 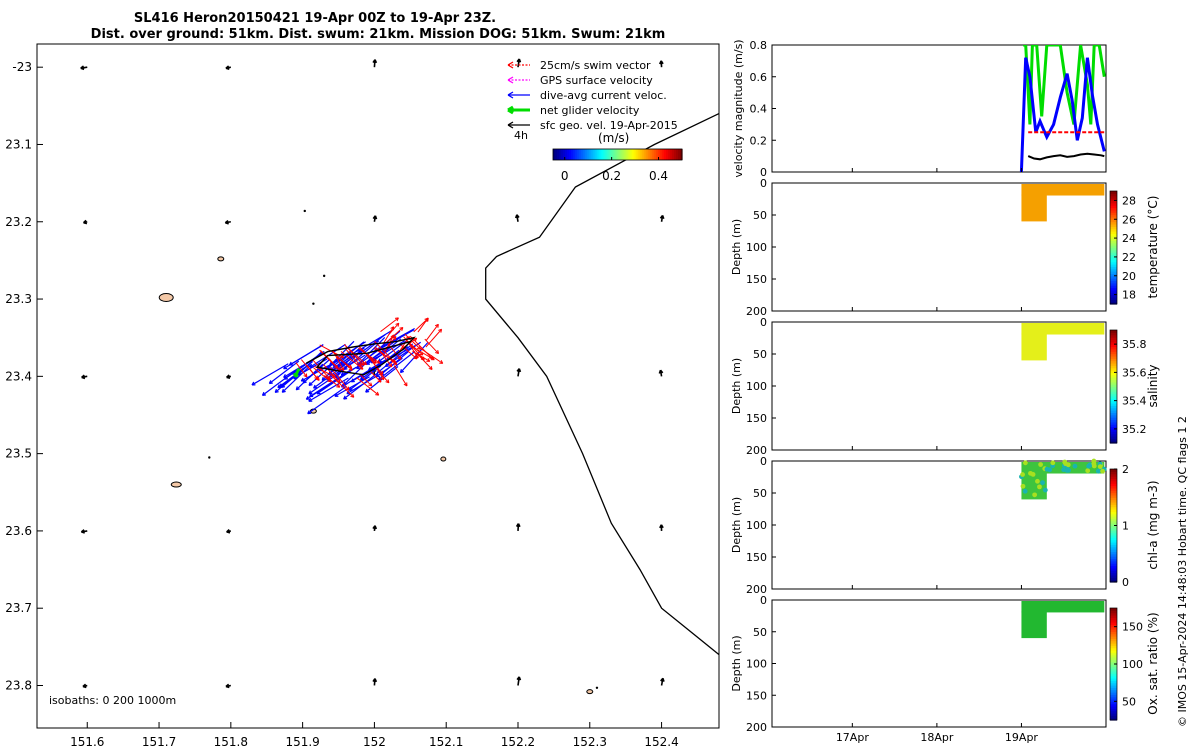 What do you see at coordinates (1113, 247) in the screenshot?
I see `colorbar-frame` at bounding box center [1113, 247].